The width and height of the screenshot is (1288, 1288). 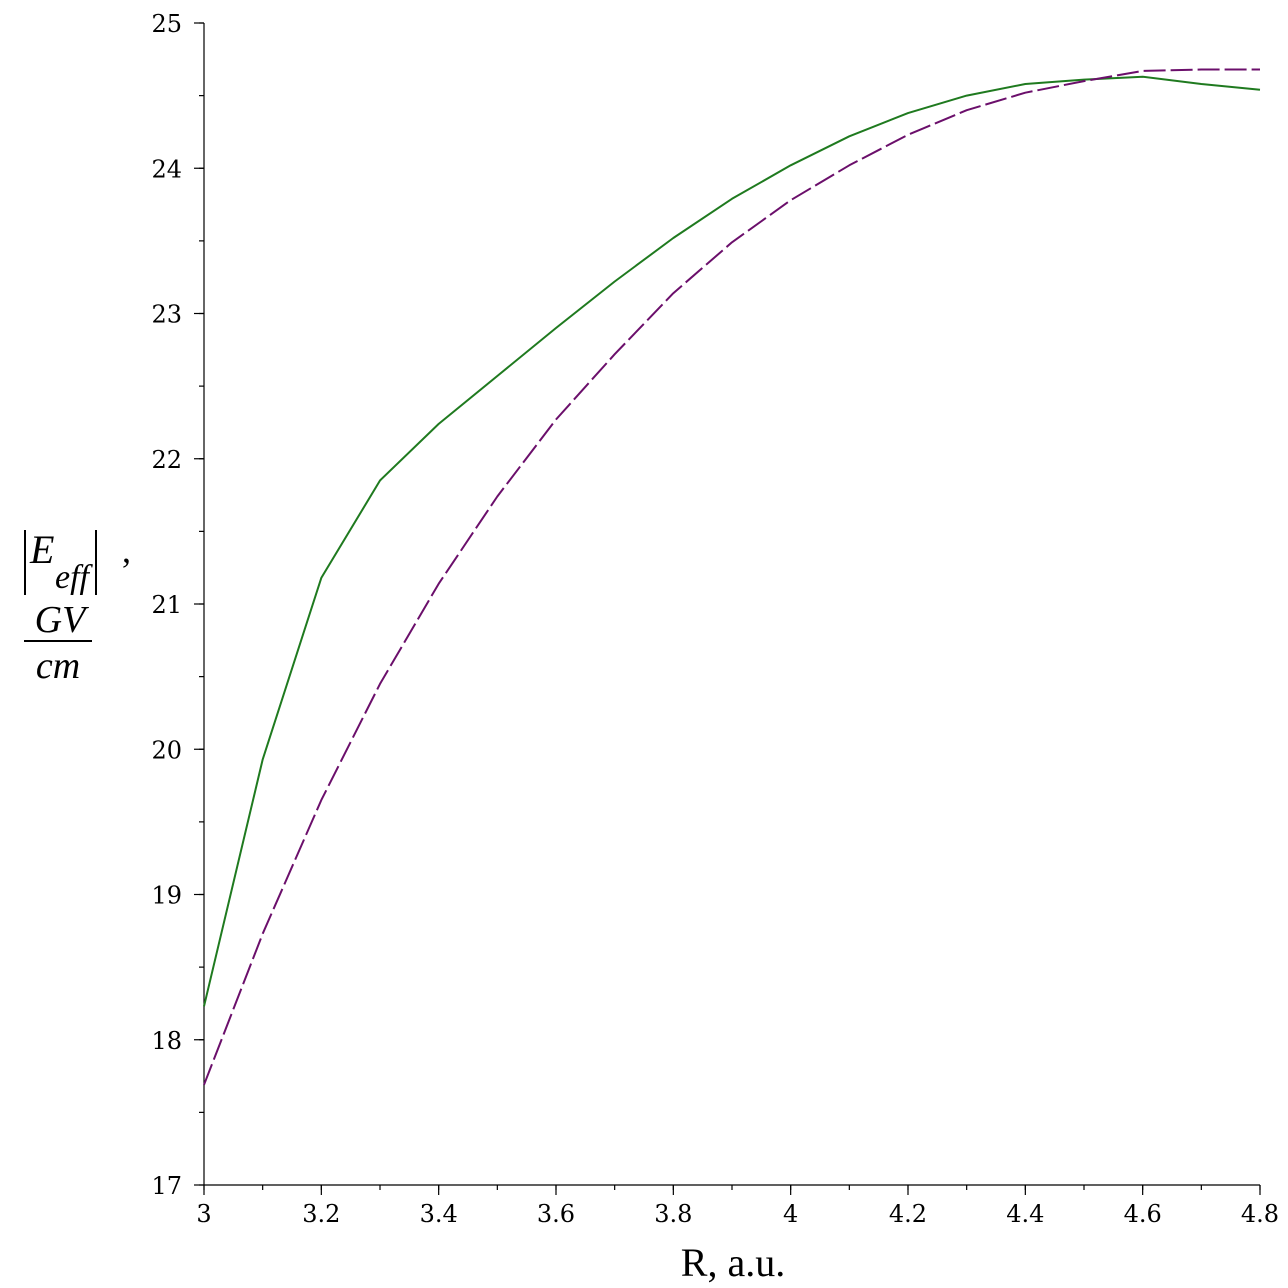 I want to click on x-tick-label: 3.6, so click(x=556, y=1214).